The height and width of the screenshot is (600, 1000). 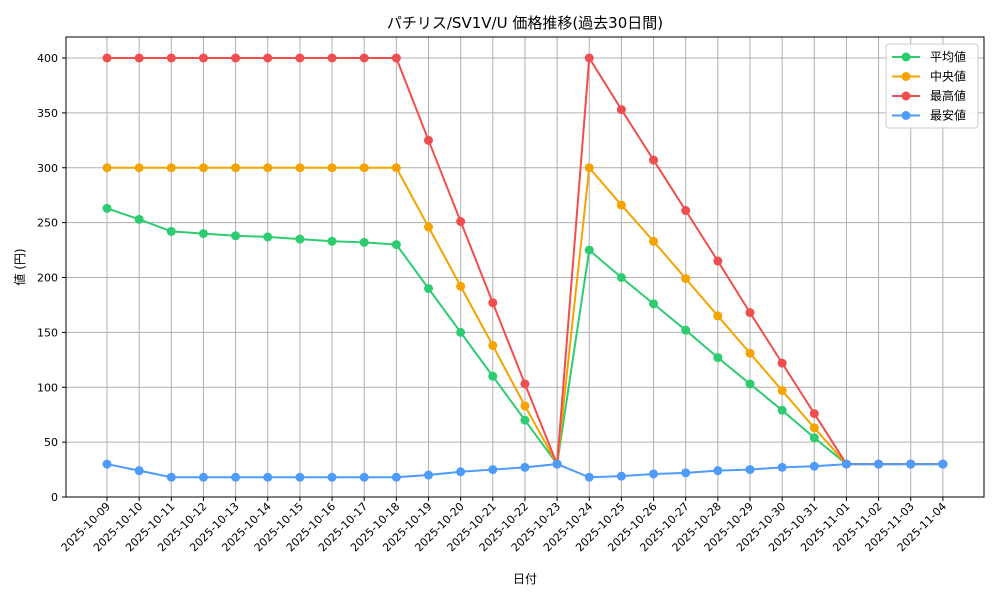 I want to click on legend-item: 平均値, so click(x=929, y=56).